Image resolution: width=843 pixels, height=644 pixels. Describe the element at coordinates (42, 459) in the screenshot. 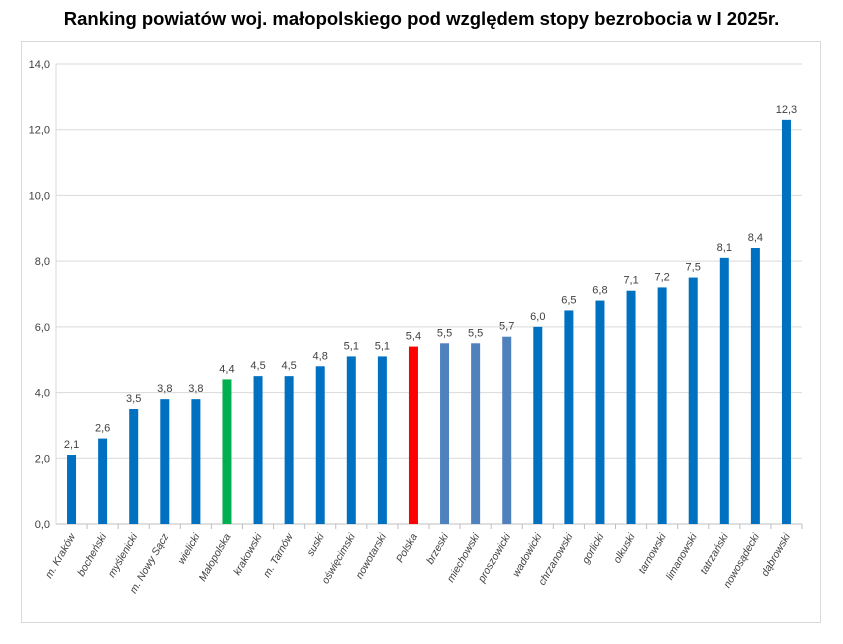

I see `y-tick-label: 2,0` at that location.